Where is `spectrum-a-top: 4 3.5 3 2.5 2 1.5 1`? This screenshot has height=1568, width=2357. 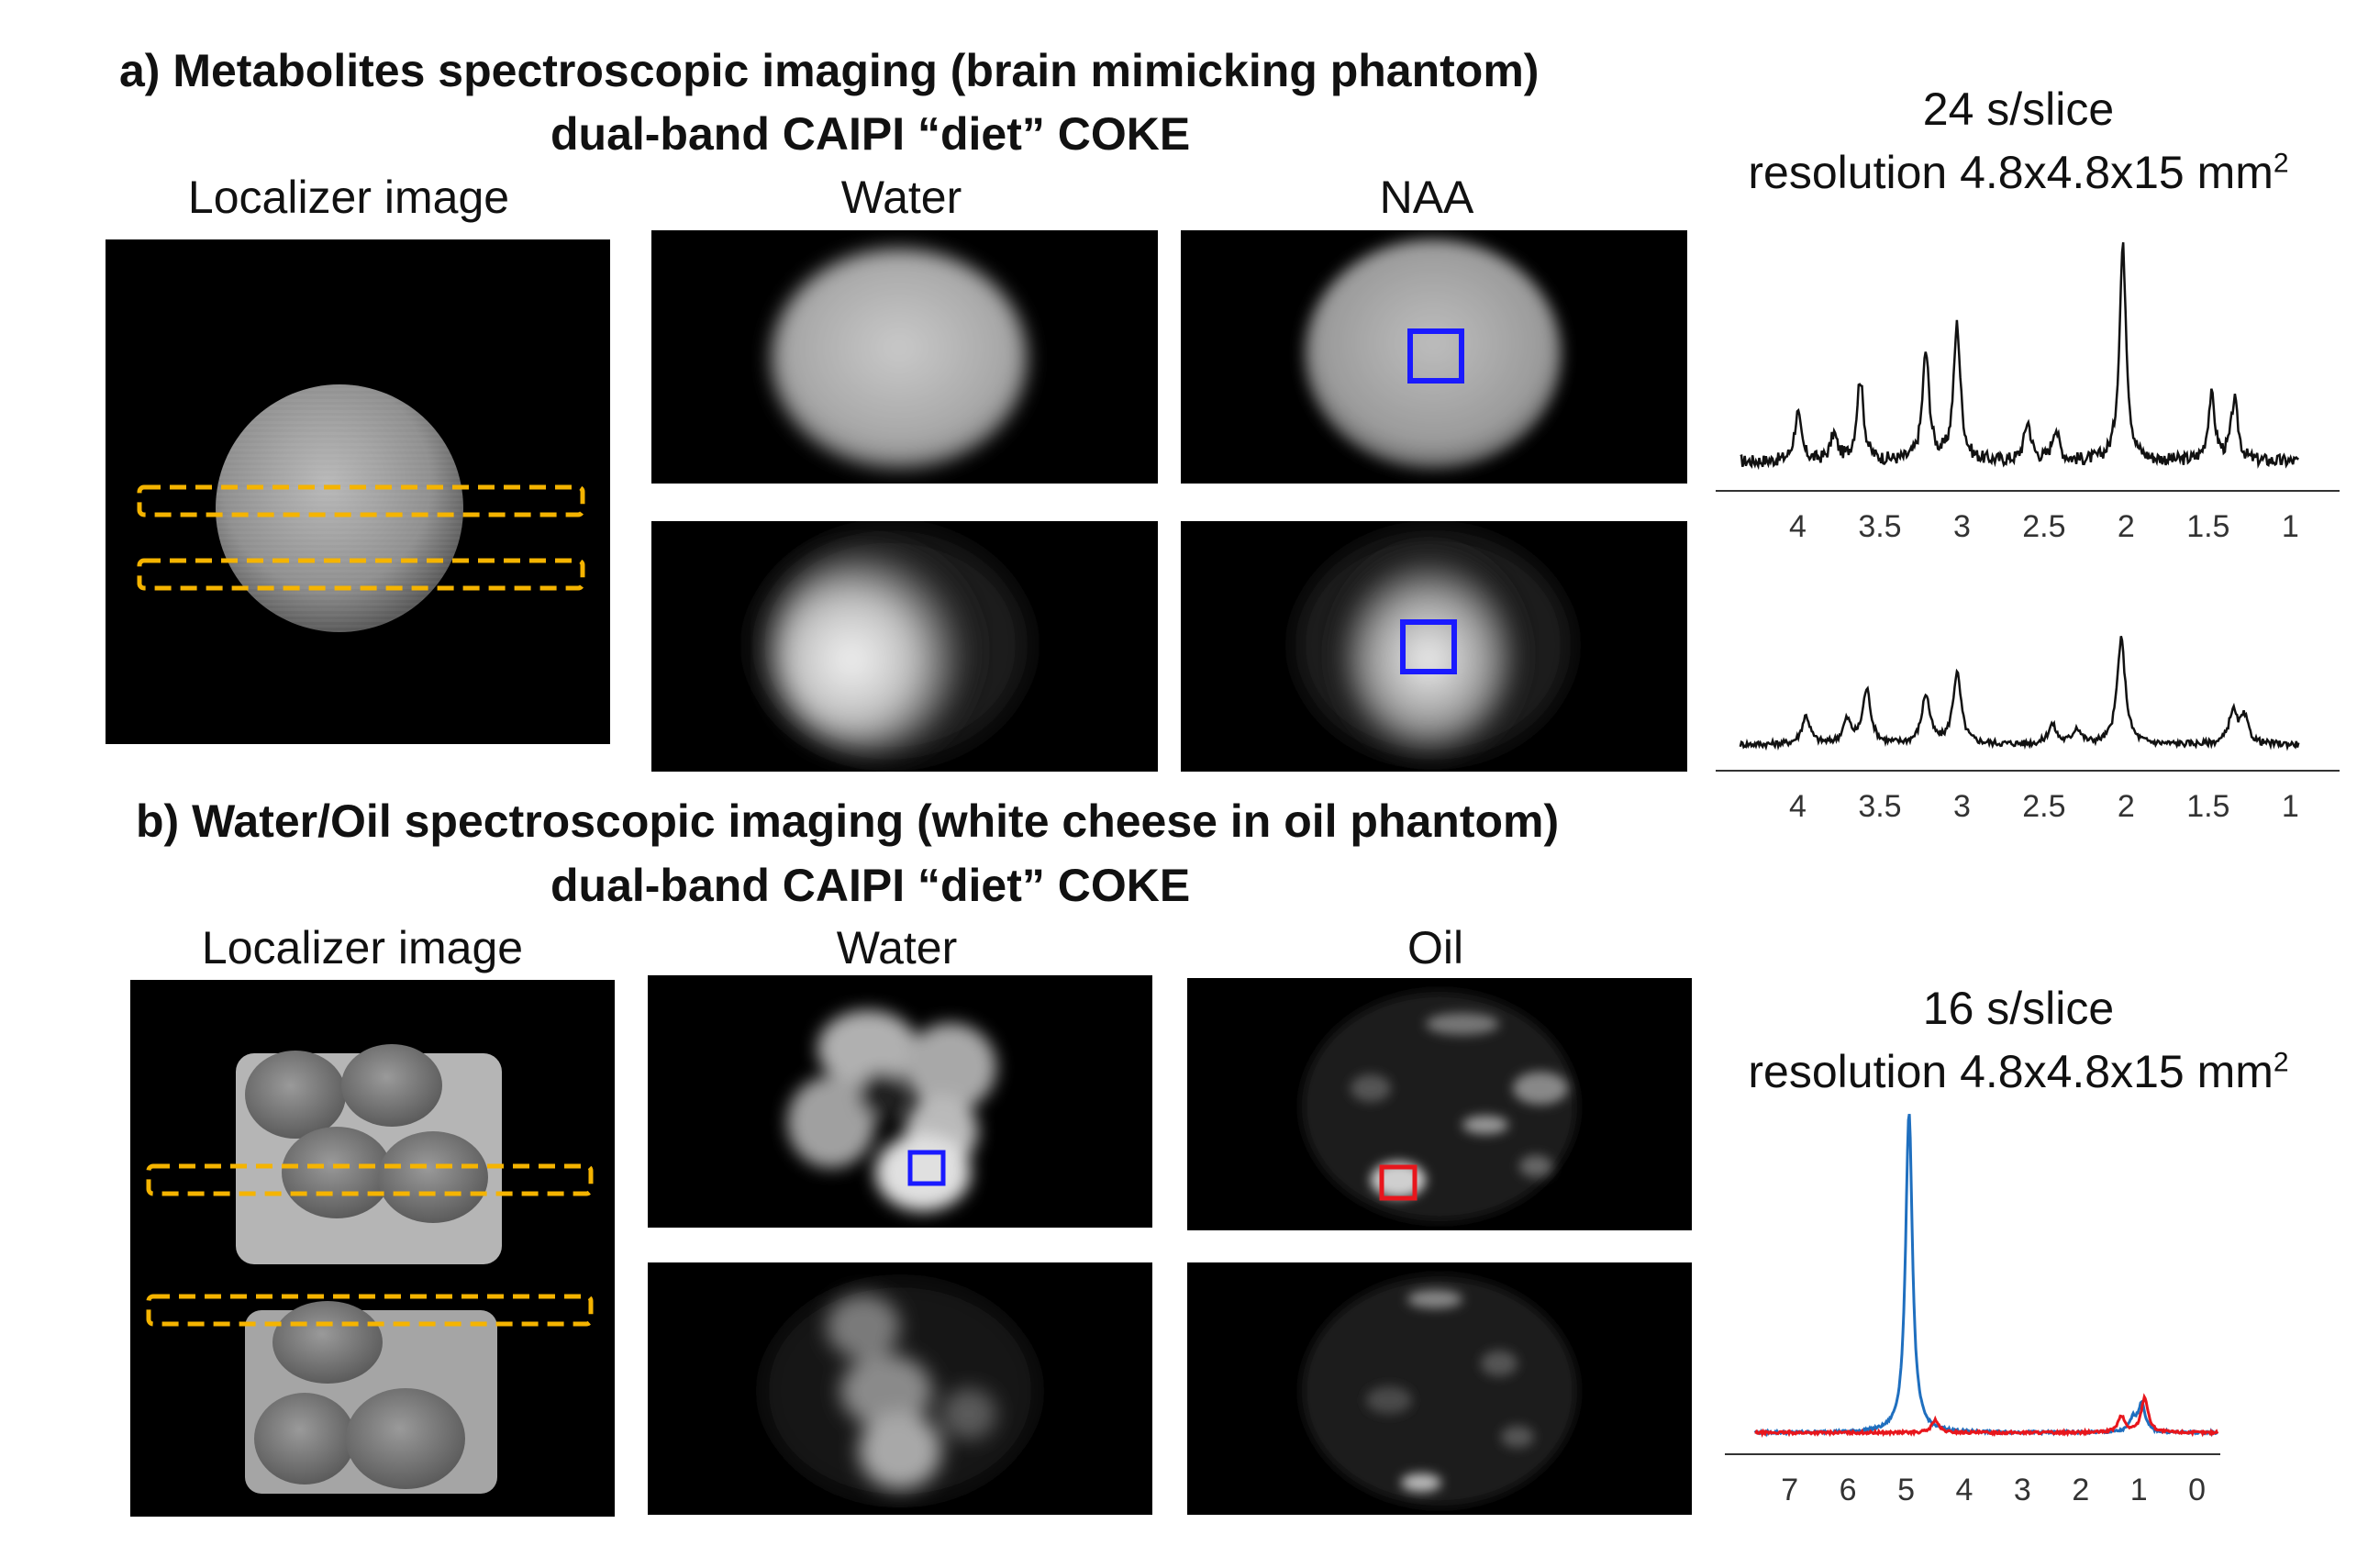
spectrum-a-top: 4 3.5 3 2.5 2 1.5 1 is located at coordinates (2018, 390).